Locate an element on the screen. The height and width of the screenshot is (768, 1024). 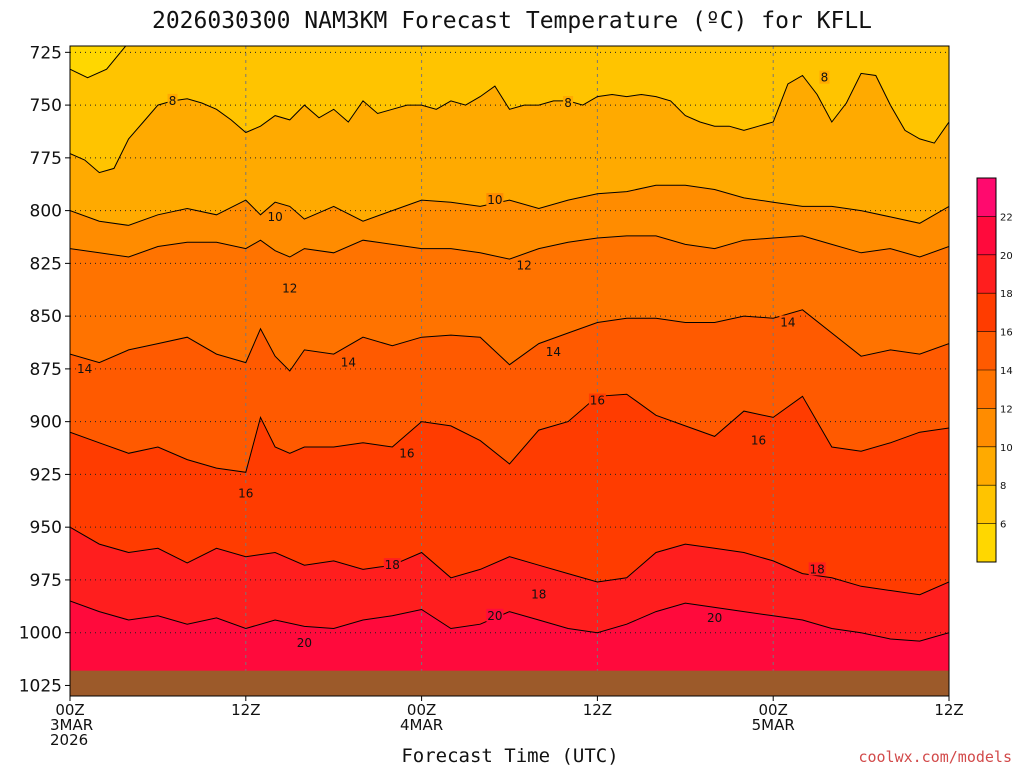
colorbar-tick-label: 12 is located at coordinates (1006, 409).